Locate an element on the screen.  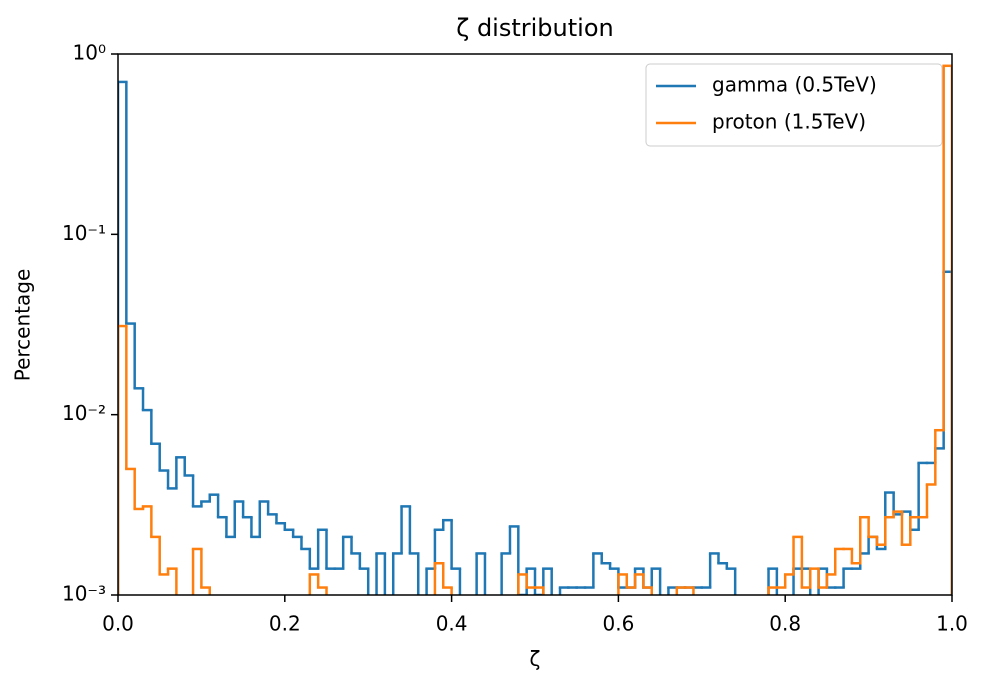
legend-label: proton (1.5TeV) is located at coordinates (789, 122).